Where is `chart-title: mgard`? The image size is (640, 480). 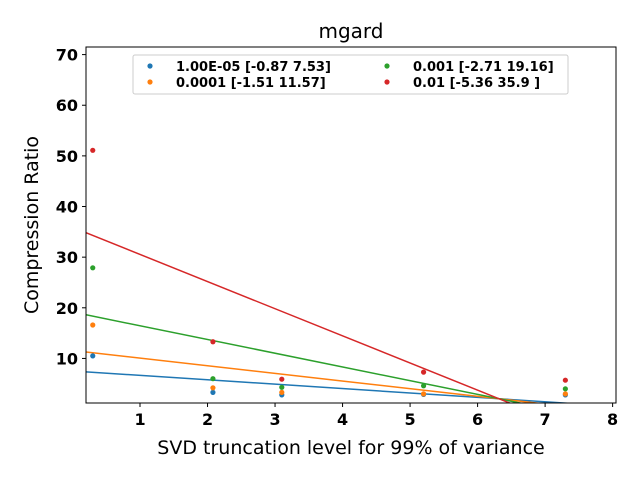
chart-title: mgard is located at coordinates (351, 31).